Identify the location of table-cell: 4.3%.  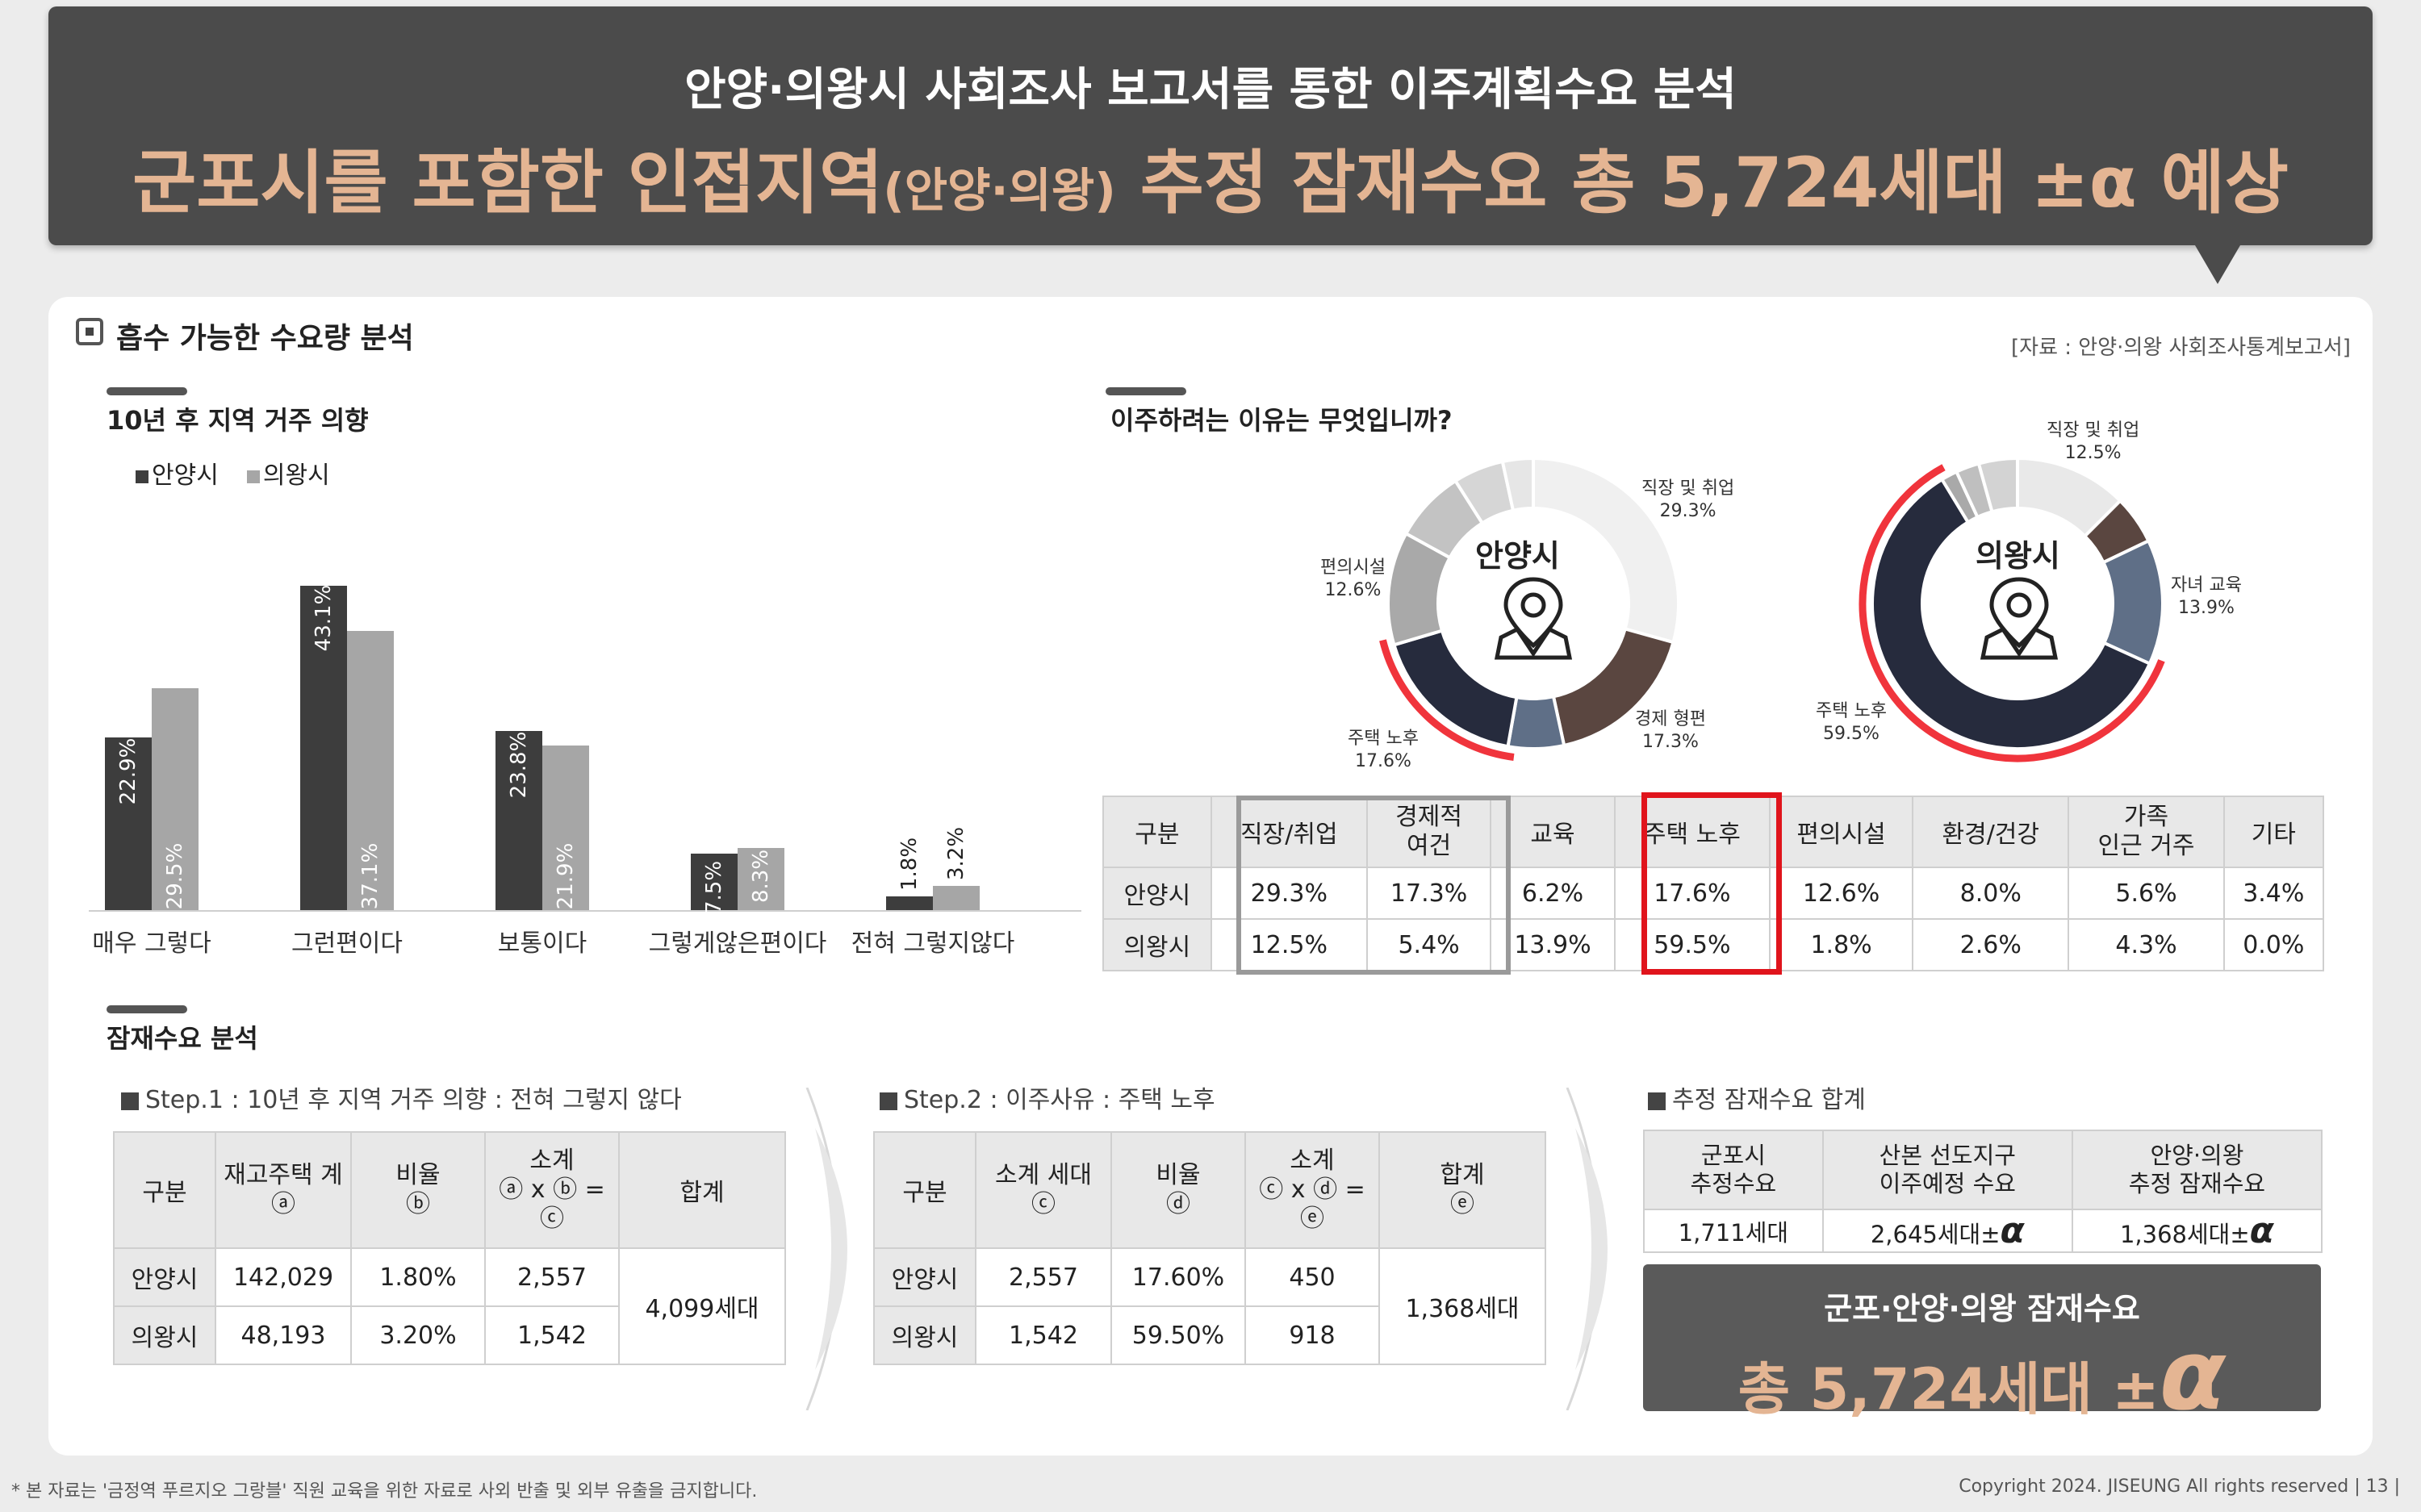
(2146, 944).